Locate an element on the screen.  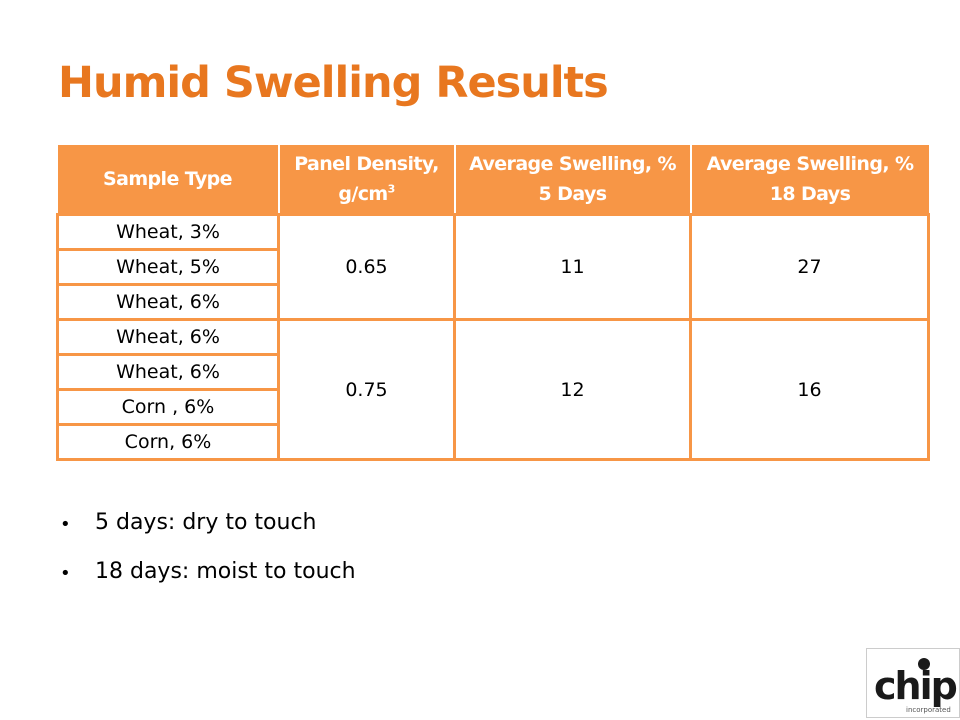
chip-logo-subtext: incorporated is located at coordinates (928, 710).